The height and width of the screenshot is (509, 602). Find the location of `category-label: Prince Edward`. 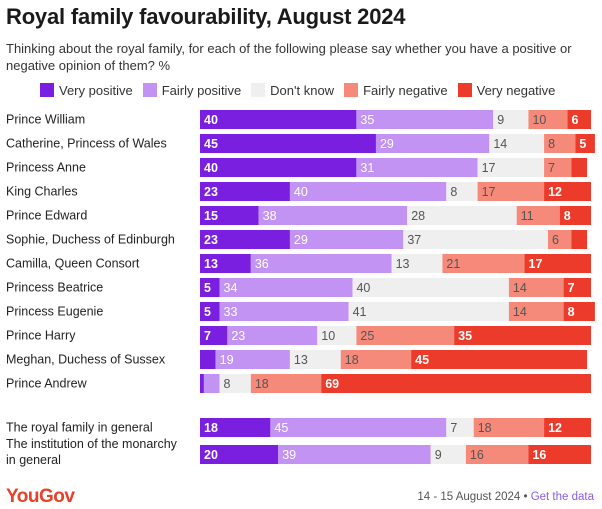

category-label: Prince Edward is located at coordinates (46, 216).